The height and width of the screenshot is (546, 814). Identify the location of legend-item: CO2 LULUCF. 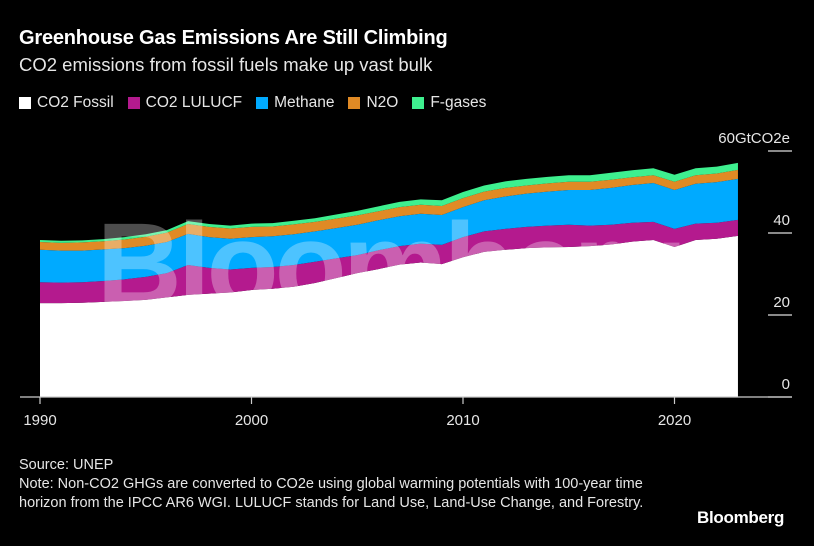
(185, 103).